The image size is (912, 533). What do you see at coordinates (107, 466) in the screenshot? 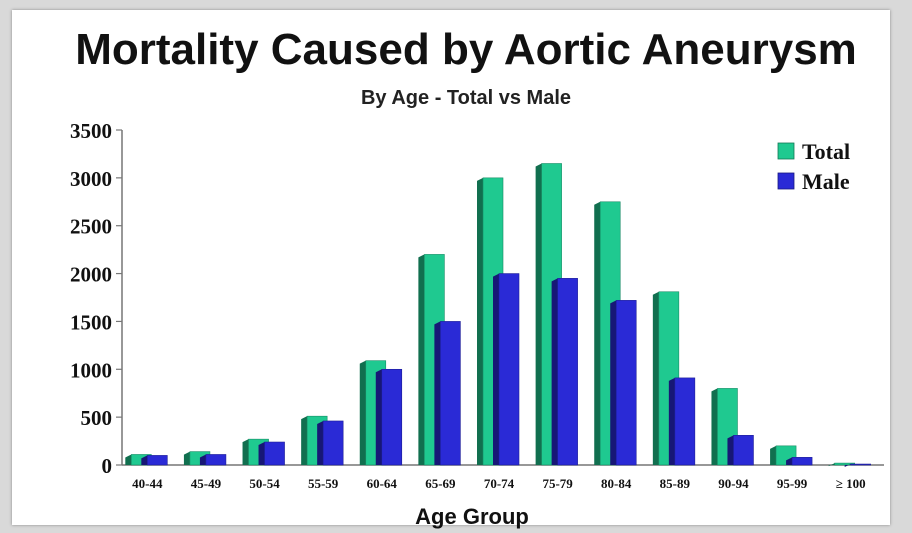
I see `y-tick-label: 0` at bounding box center [107, 466].